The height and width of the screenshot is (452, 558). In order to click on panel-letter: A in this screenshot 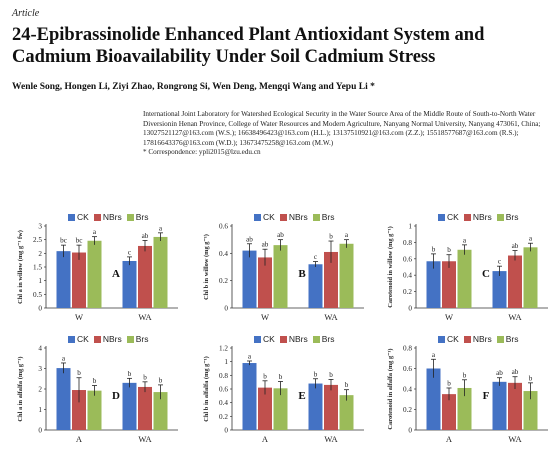, I will do `click(116, 274)`.